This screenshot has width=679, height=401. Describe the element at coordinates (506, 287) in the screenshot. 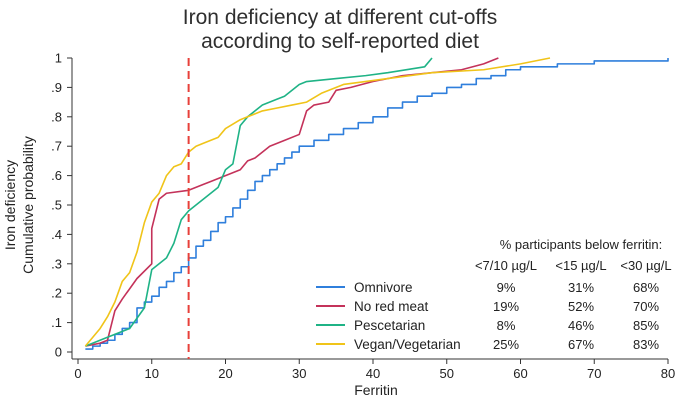

I see `table-cell: 9%` at that location.